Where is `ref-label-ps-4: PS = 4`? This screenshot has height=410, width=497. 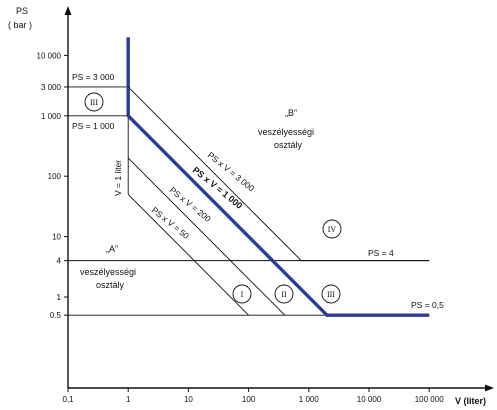 ref-label-ps-4: PS = 4 is located at coordinates (381, 253).